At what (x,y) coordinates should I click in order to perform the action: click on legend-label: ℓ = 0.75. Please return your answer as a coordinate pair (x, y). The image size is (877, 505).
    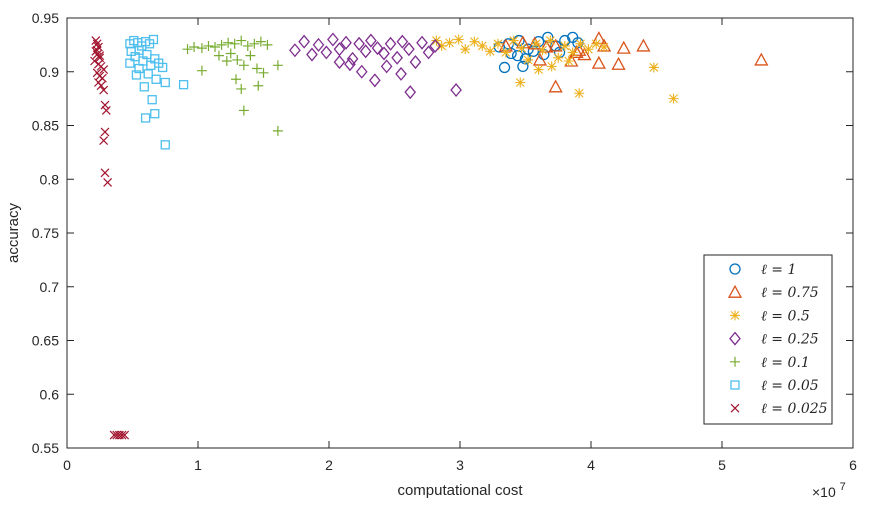
    Looking at the image, I should click on (790, 293).